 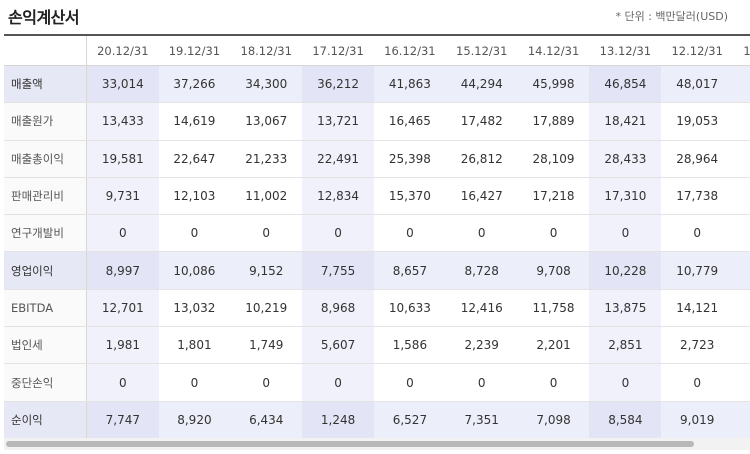 What do you see at coordinates (697, 196) in the screenshot?
I see `value-cell: 17,738` at bounding box center [697, 196].